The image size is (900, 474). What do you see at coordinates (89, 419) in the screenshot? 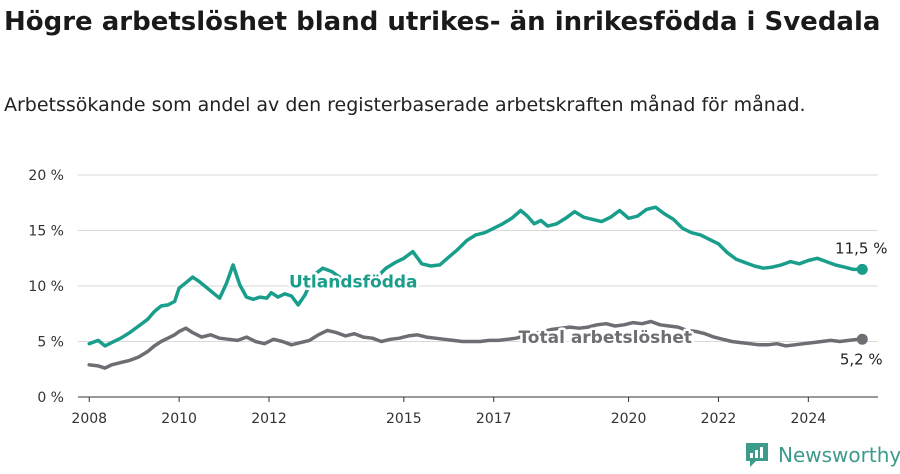
I see `x-tick-label: 2008` at bounding box center [89, 419].